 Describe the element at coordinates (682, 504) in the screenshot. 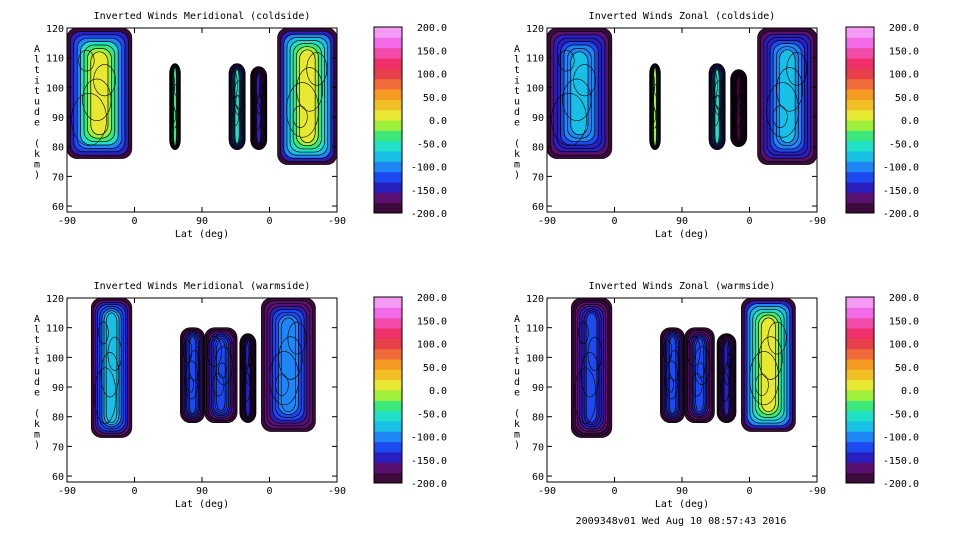

I see `x-axis-label: Lat (deg)` at that location.